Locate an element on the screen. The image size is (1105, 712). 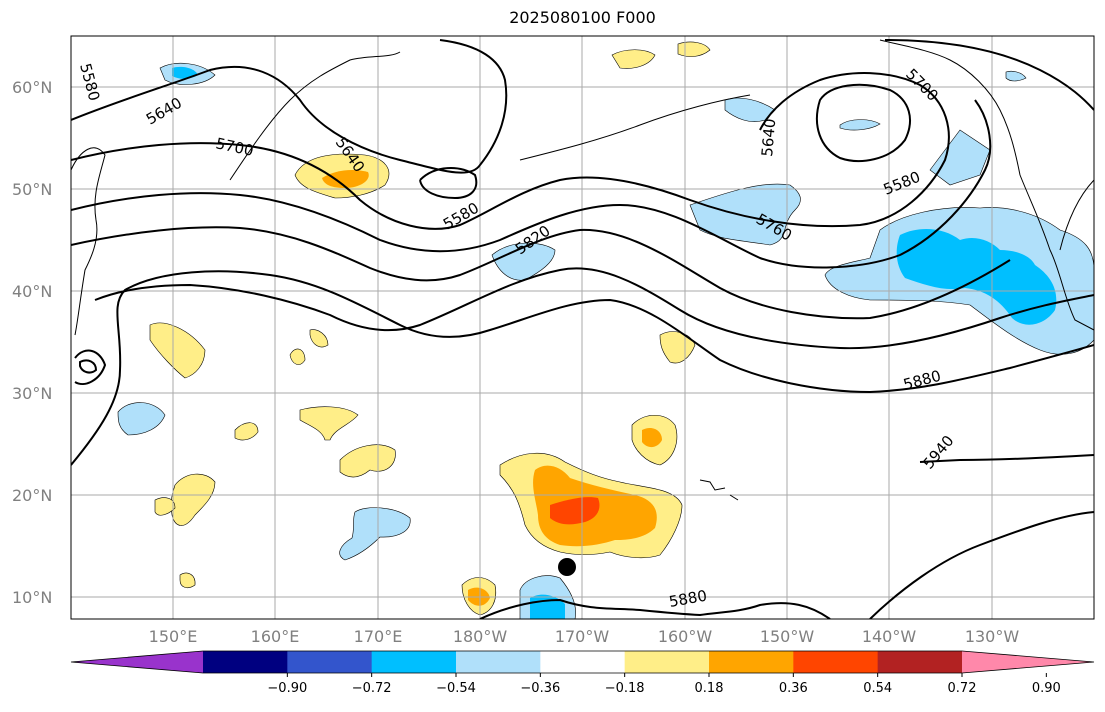
lat-label: 10°N is located at coordinates (32, 597).